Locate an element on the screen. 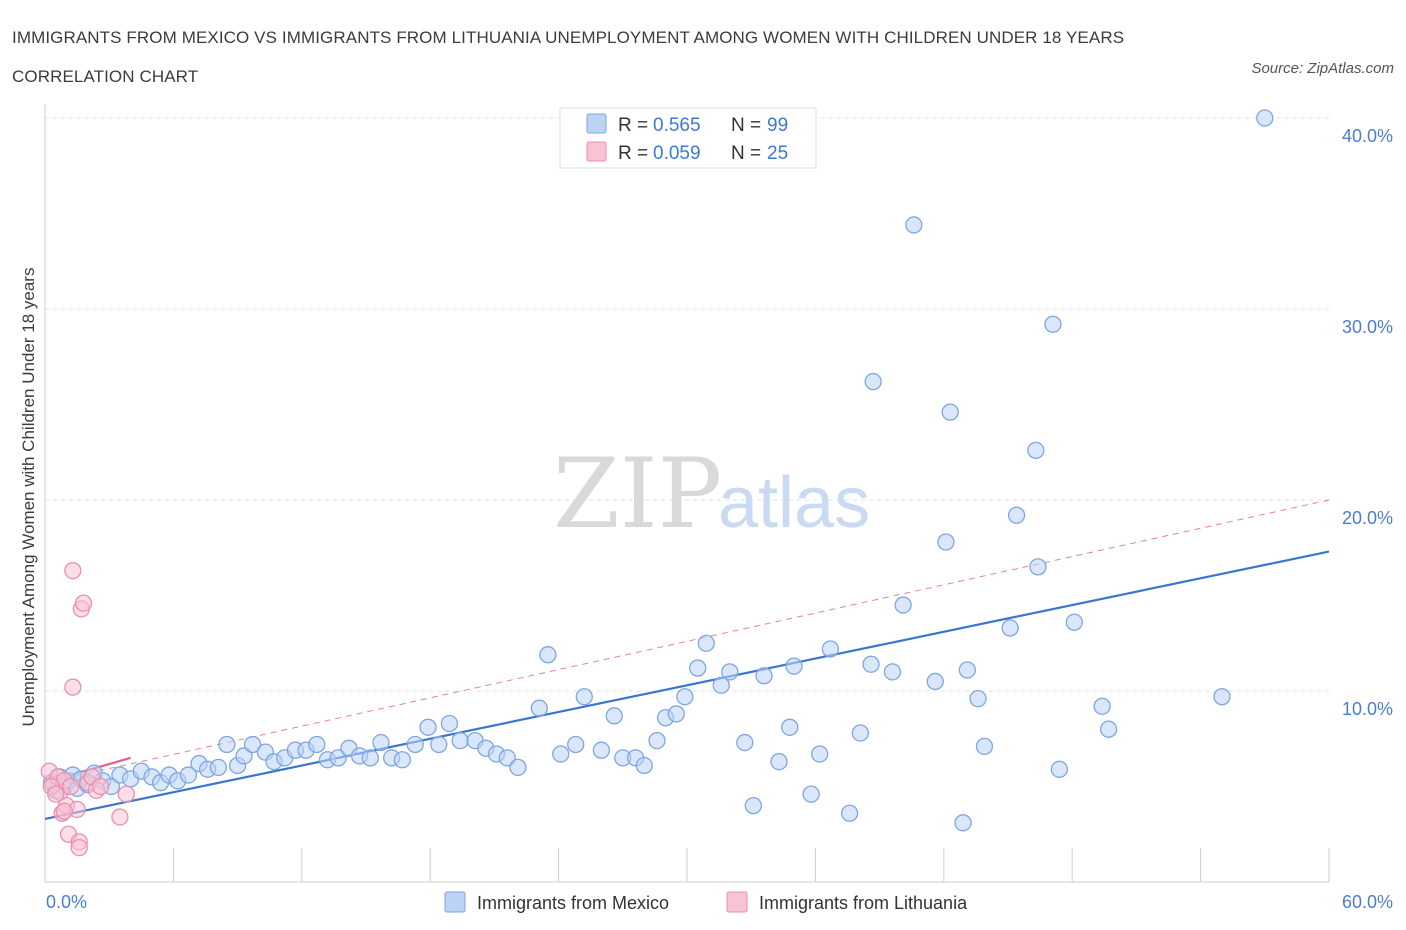  y-tick-labels: 10.0% 20.0% 30.0% 40.0% is located at coordinates (1367, 422).